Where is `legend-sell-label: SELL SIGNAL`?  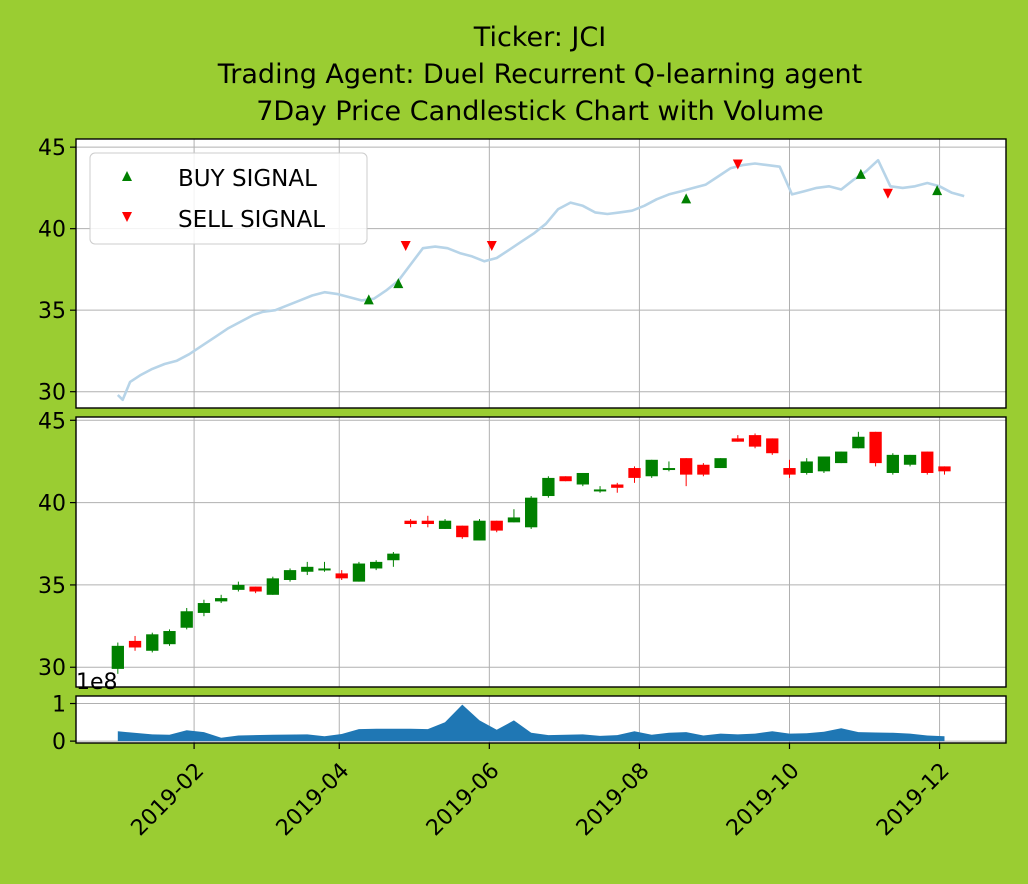 legend-sell-label: SELL SIGNAL is located at coordinates (251, 220).